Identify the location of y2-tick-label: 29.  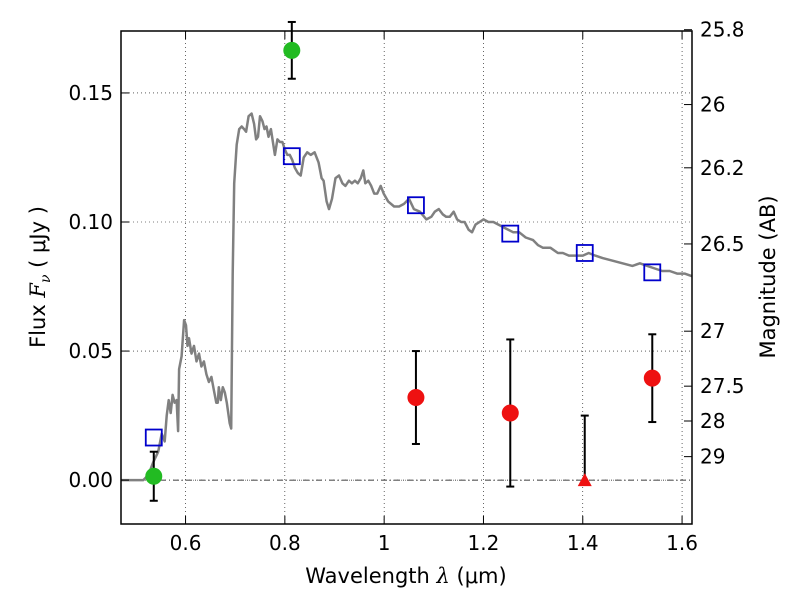
(712, 457).